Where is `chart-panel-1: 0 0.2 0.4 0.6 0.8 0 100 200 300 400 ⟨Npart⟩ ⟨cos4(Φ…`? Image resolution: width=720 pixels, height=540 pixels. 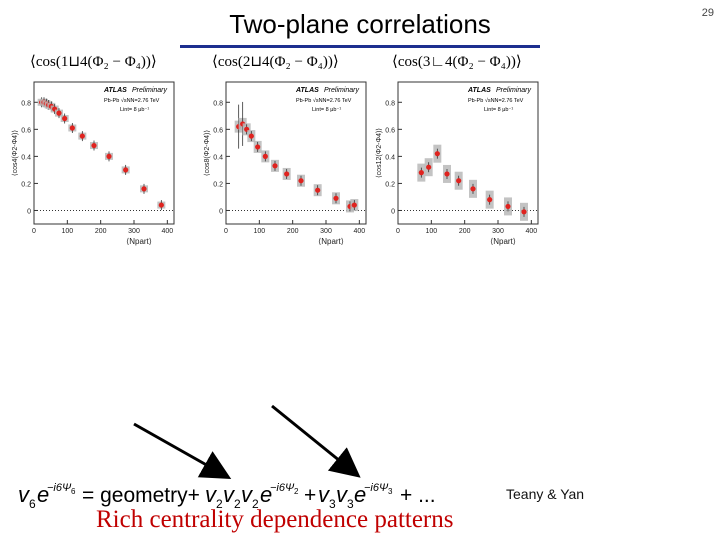 chart-panel-1: 0 0.2 0.4 0.6 0.8 0 100 200 300 400 ⟨Npart⟩ ⟨cos4(Φ… is located at coordinates (96, 162).